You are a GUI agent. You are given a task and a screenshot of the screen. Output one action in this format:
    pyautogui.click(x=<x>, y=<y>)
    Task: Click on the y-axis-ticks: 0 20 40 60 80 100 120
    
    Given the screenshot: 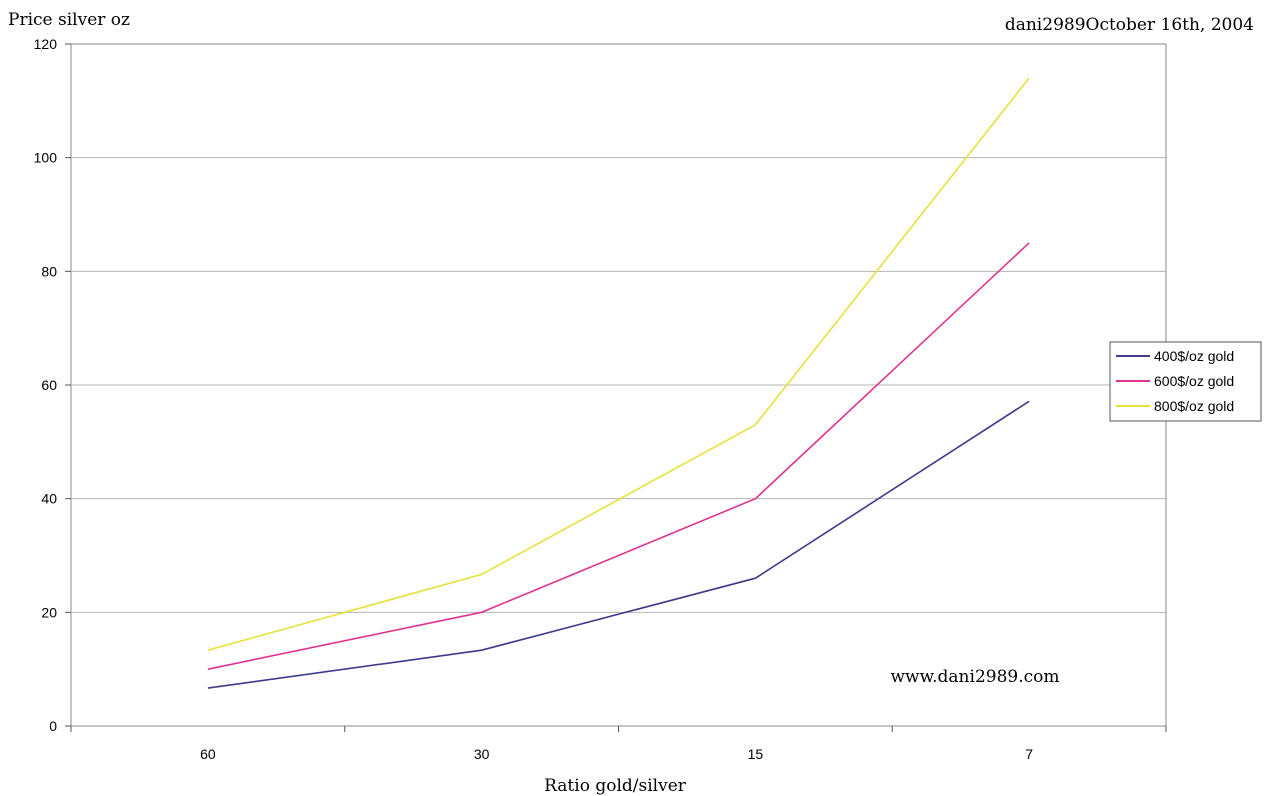 What is the action you would take?
    pyautogui.click(x=52, y=385)
    